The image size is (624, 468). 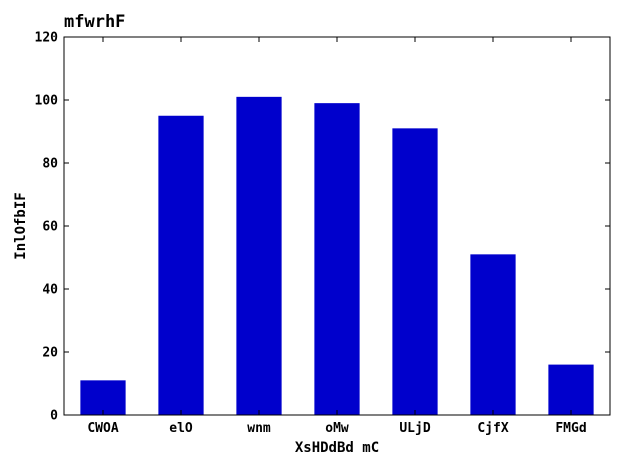 I want to click on x-axis-label: XsHDdBd mC, so click(x=337, y=448).